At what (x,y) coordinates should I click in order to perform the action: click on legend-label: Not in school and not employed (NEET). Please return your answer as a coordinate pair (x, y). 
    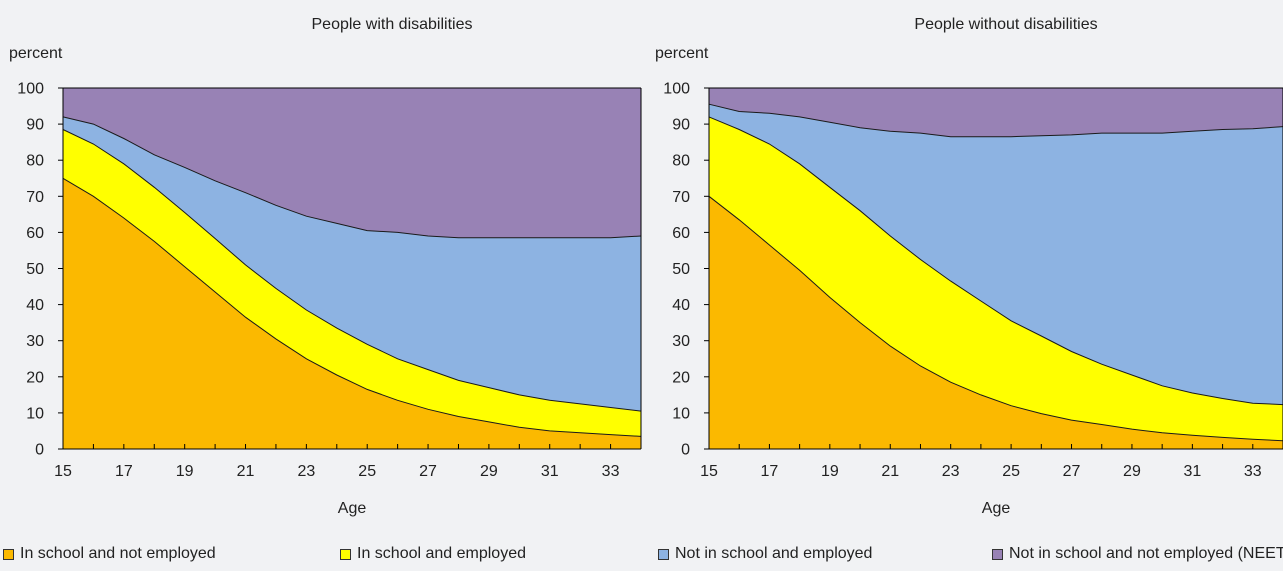
    Looking at the image, I should click on (1146, 553).